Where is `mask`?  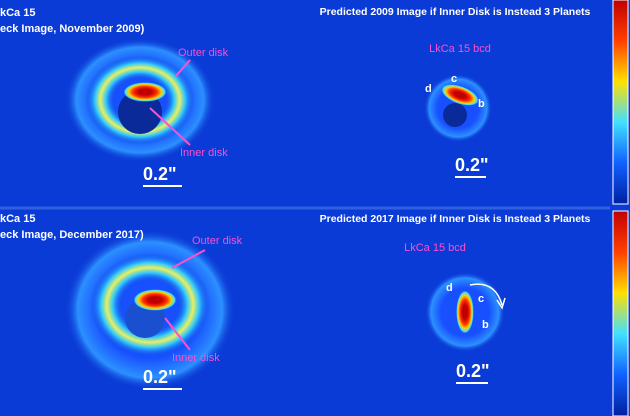
mask is located at coordinates (455, 115).